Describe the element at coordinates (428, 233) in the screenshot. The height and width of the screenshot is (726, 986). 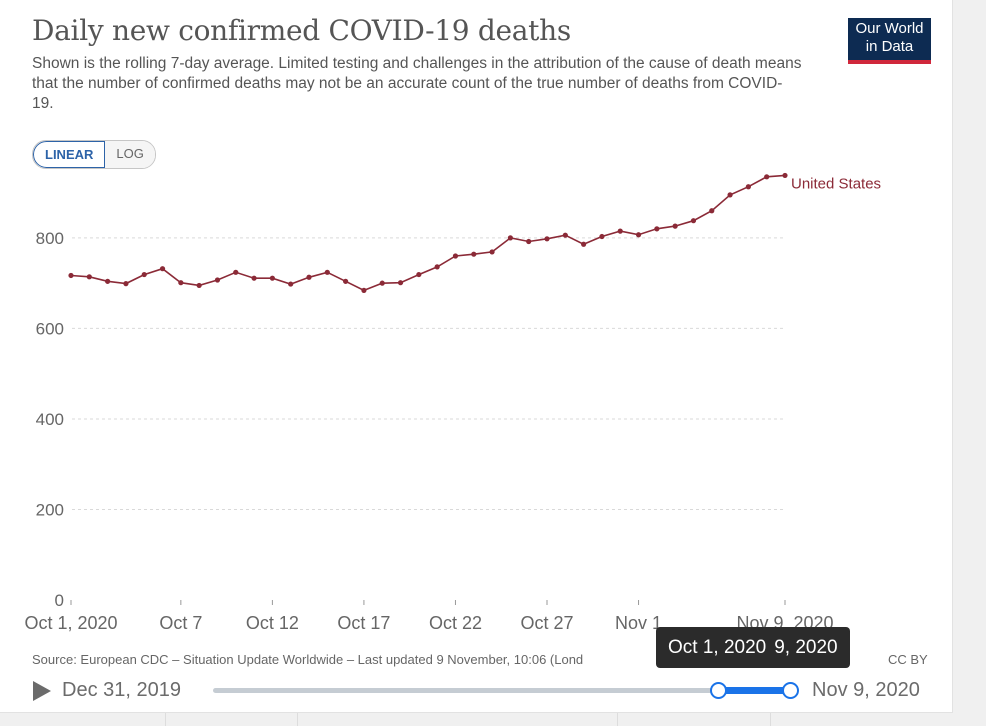
I see `series-line` at that location.